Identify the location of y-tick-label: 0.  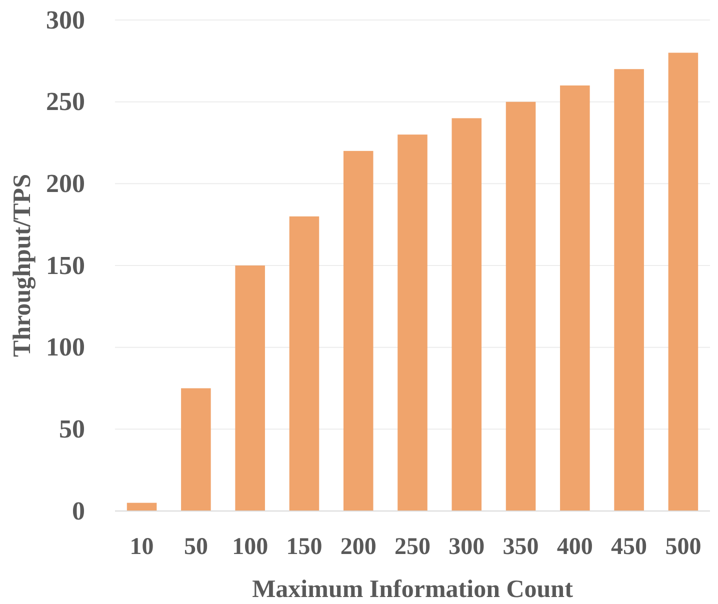
(78, 511).